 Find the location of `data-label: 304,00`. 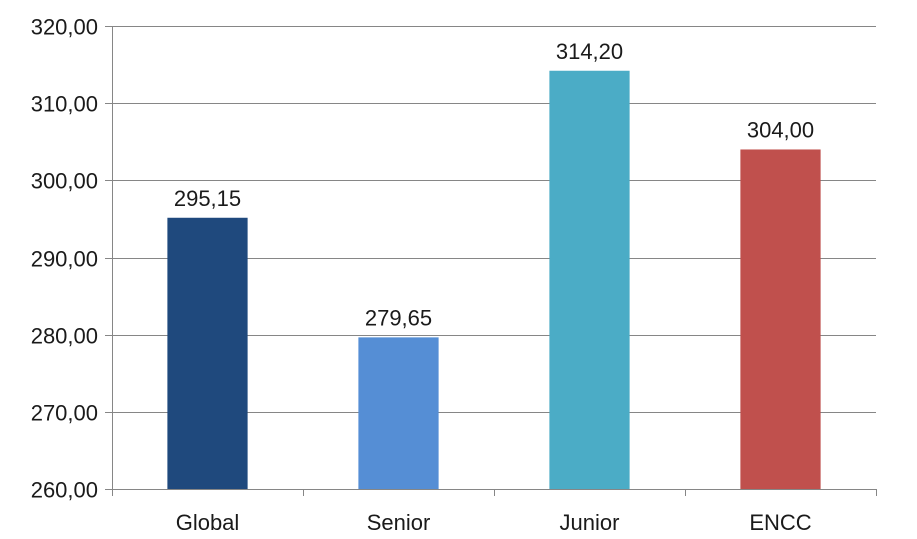

data-label: 304,00 is located at coordinates (780, 129).